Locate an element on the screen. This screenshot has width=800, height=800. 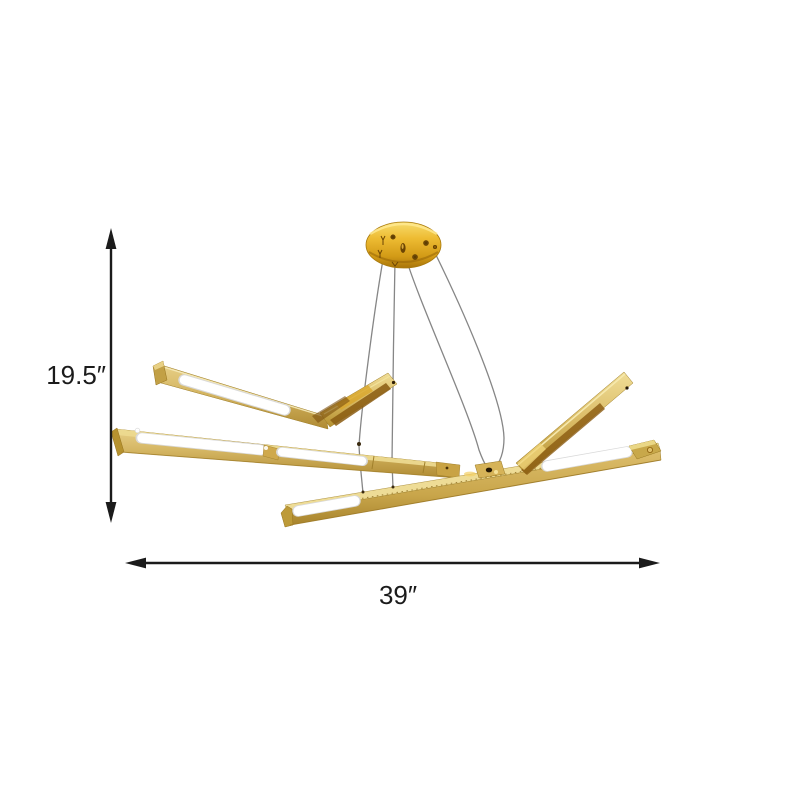
ceiling-canopy is located at coordinates (403, 245).